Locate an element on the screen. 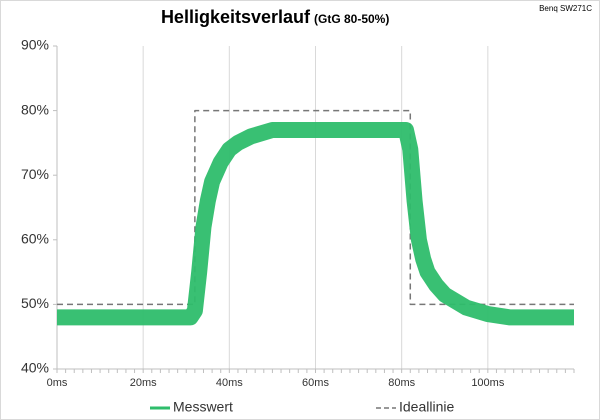 Image resolution: width=600 pixels, height=420 pixels. x-tick-label: 60ms is located at coordinates (315, 383).